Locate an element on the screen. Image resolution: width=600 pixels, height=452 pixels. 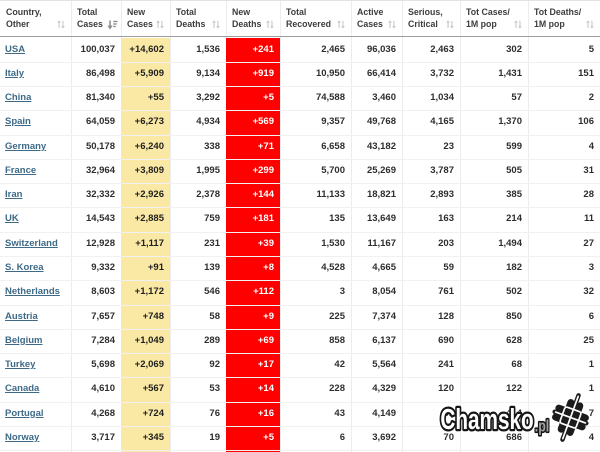
svg-text: .pl is located at coordinates (542, 427).